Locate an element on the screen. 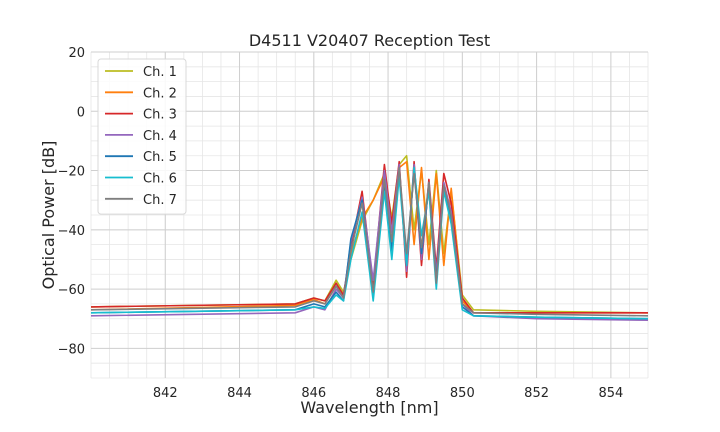  x-tick-label: 846 is located at coordinates (313, 393).